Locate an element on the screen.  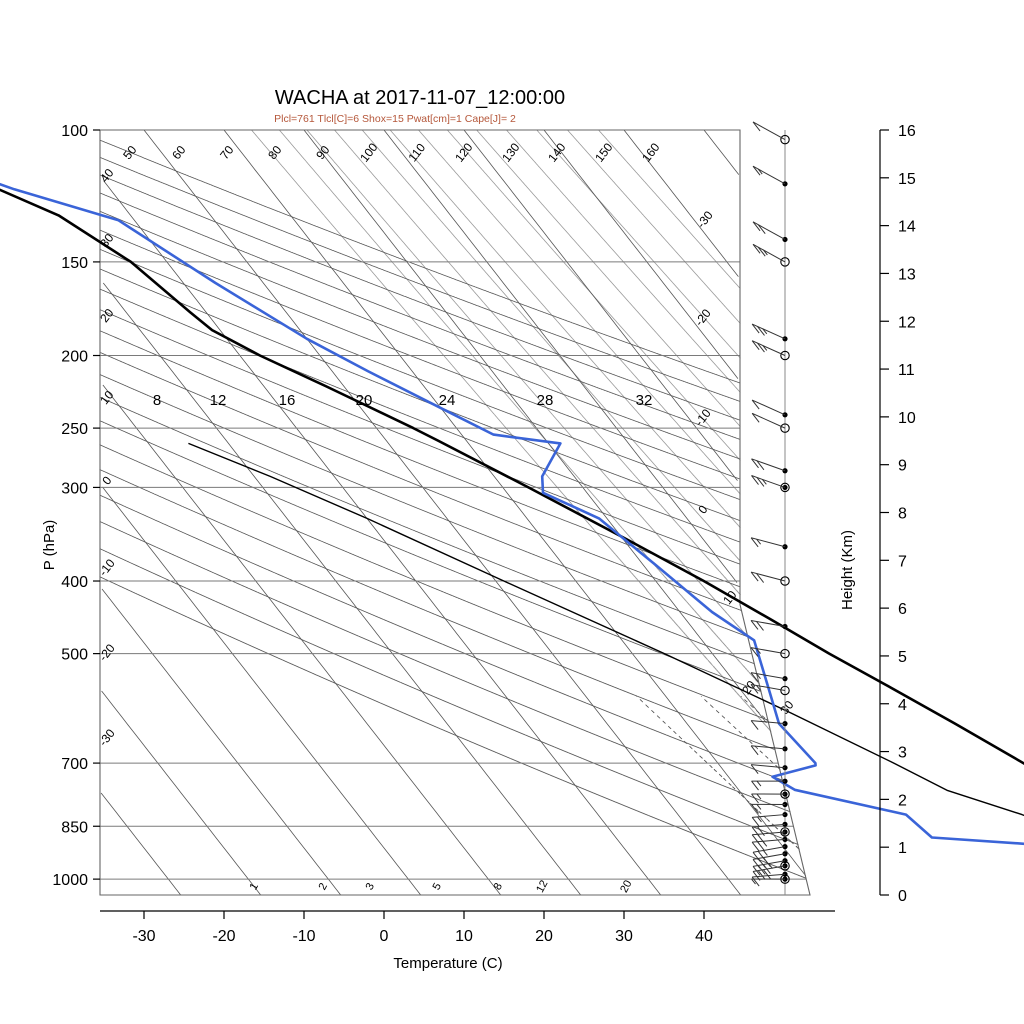
temperature-tick-label: 40 is located at coordinates (704, 936).